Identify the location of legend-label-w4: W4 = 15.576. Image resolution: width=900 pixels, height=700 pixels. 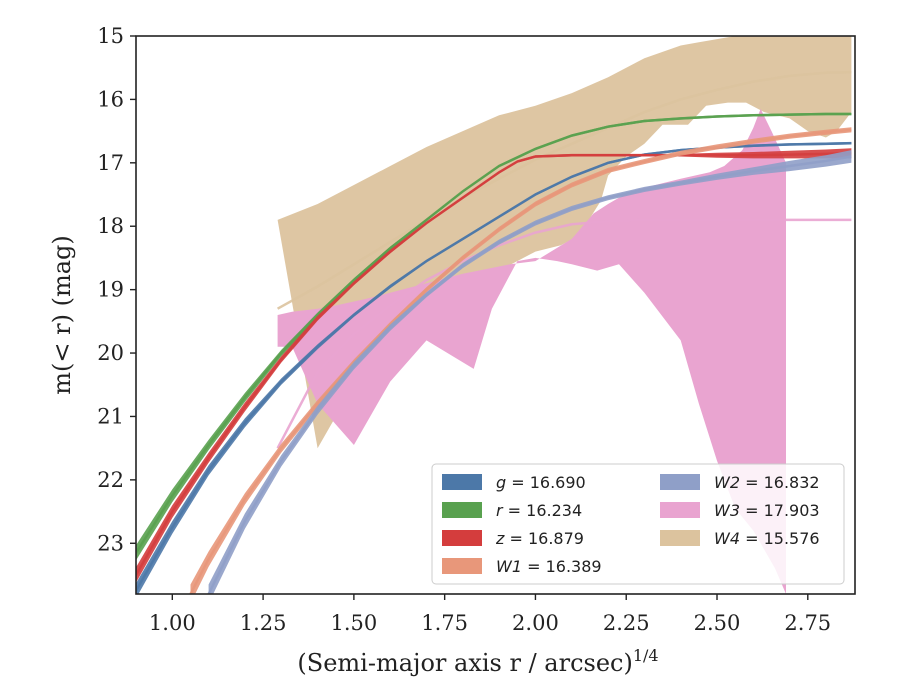
(767, 538).